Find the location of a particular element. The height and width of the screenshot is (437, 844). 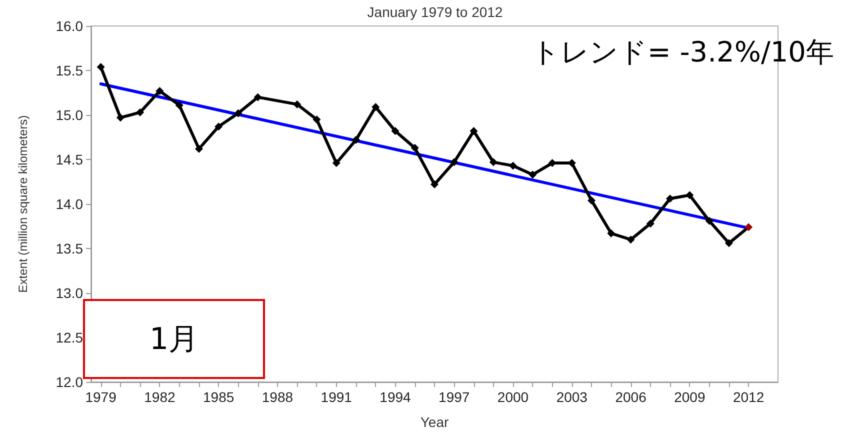

x-tick-label: 1991 is located at coordinates (336, 397).